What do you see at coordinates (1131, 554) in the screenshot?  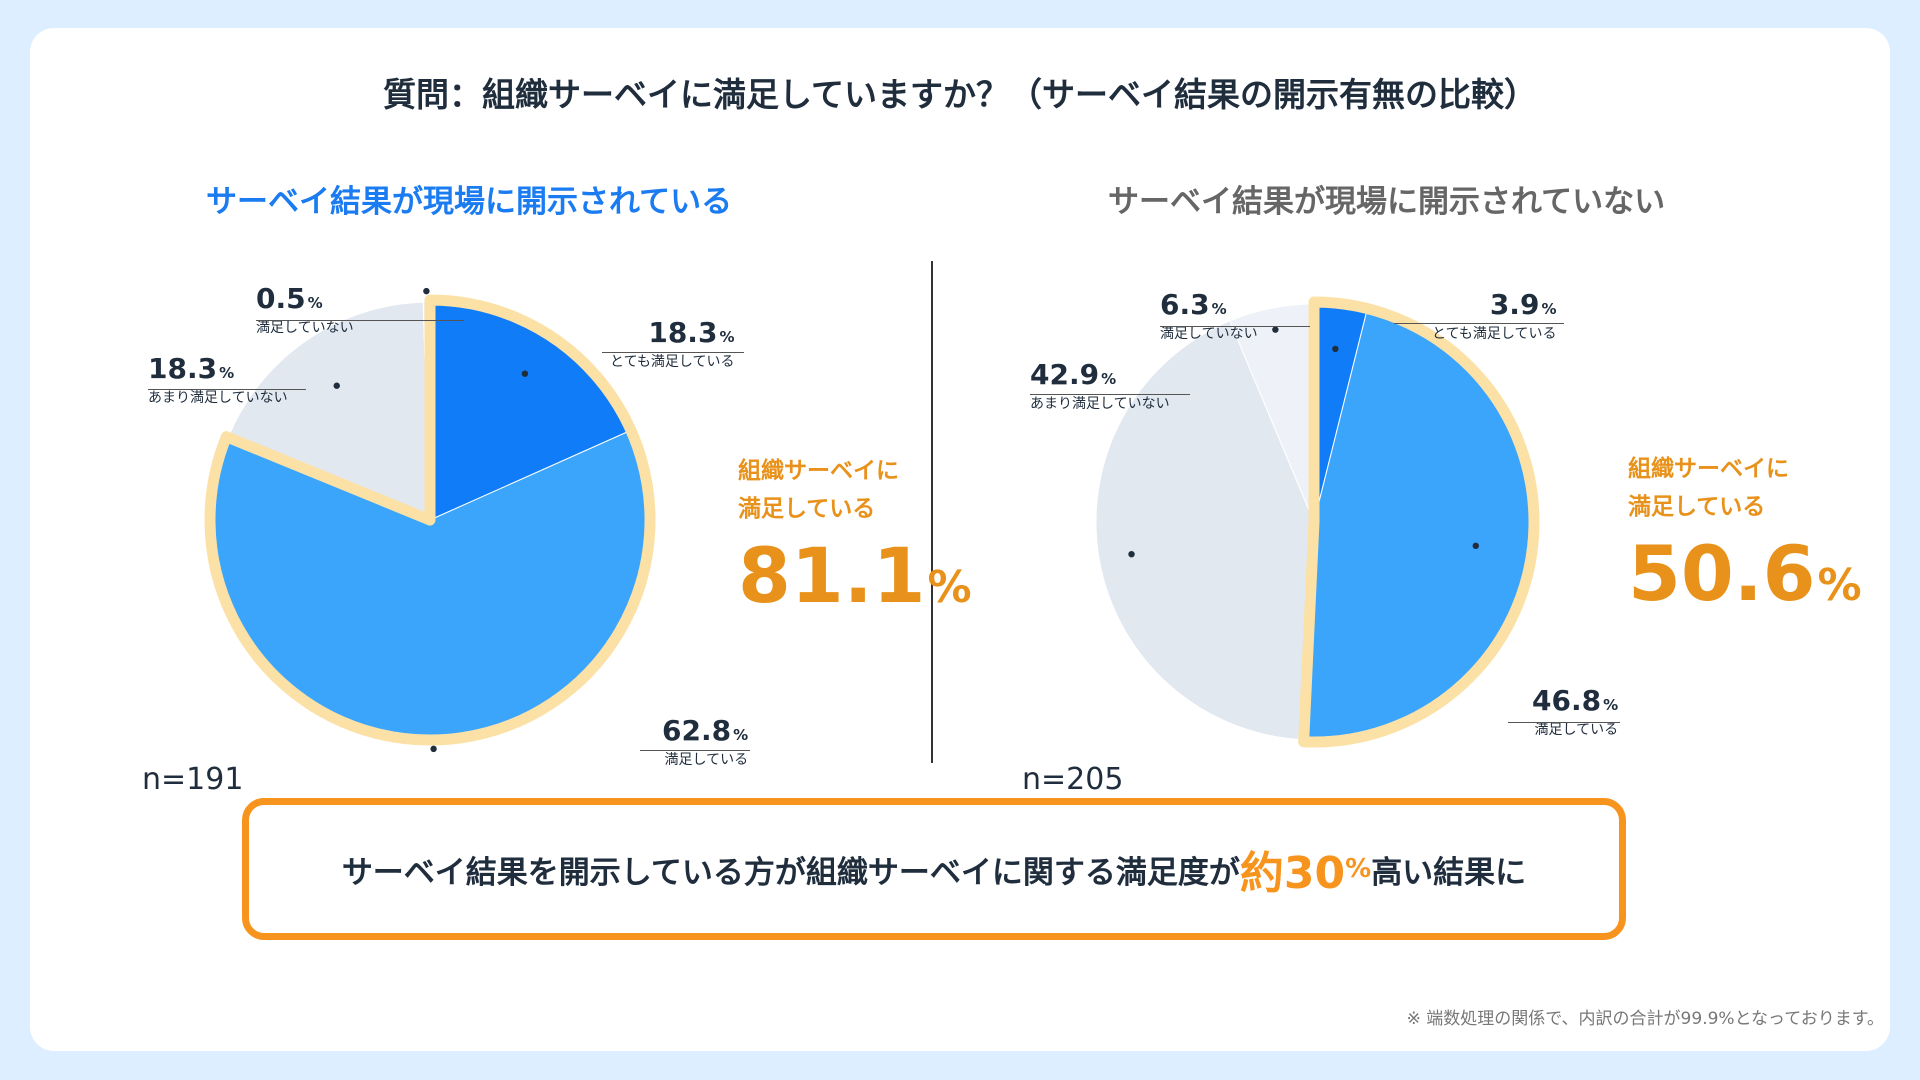 I see `pie-right-leader-dot-not-very-satisfied` at bounding box center [1131, 554].